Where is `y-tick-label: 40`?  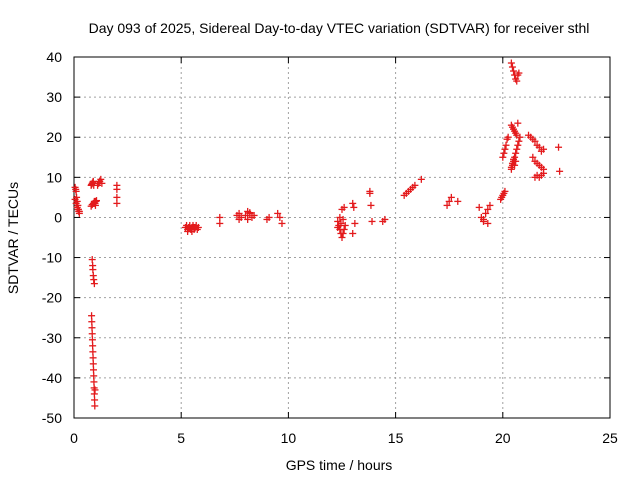
y-tick-label: 40 is located at coordinates (54, 57).